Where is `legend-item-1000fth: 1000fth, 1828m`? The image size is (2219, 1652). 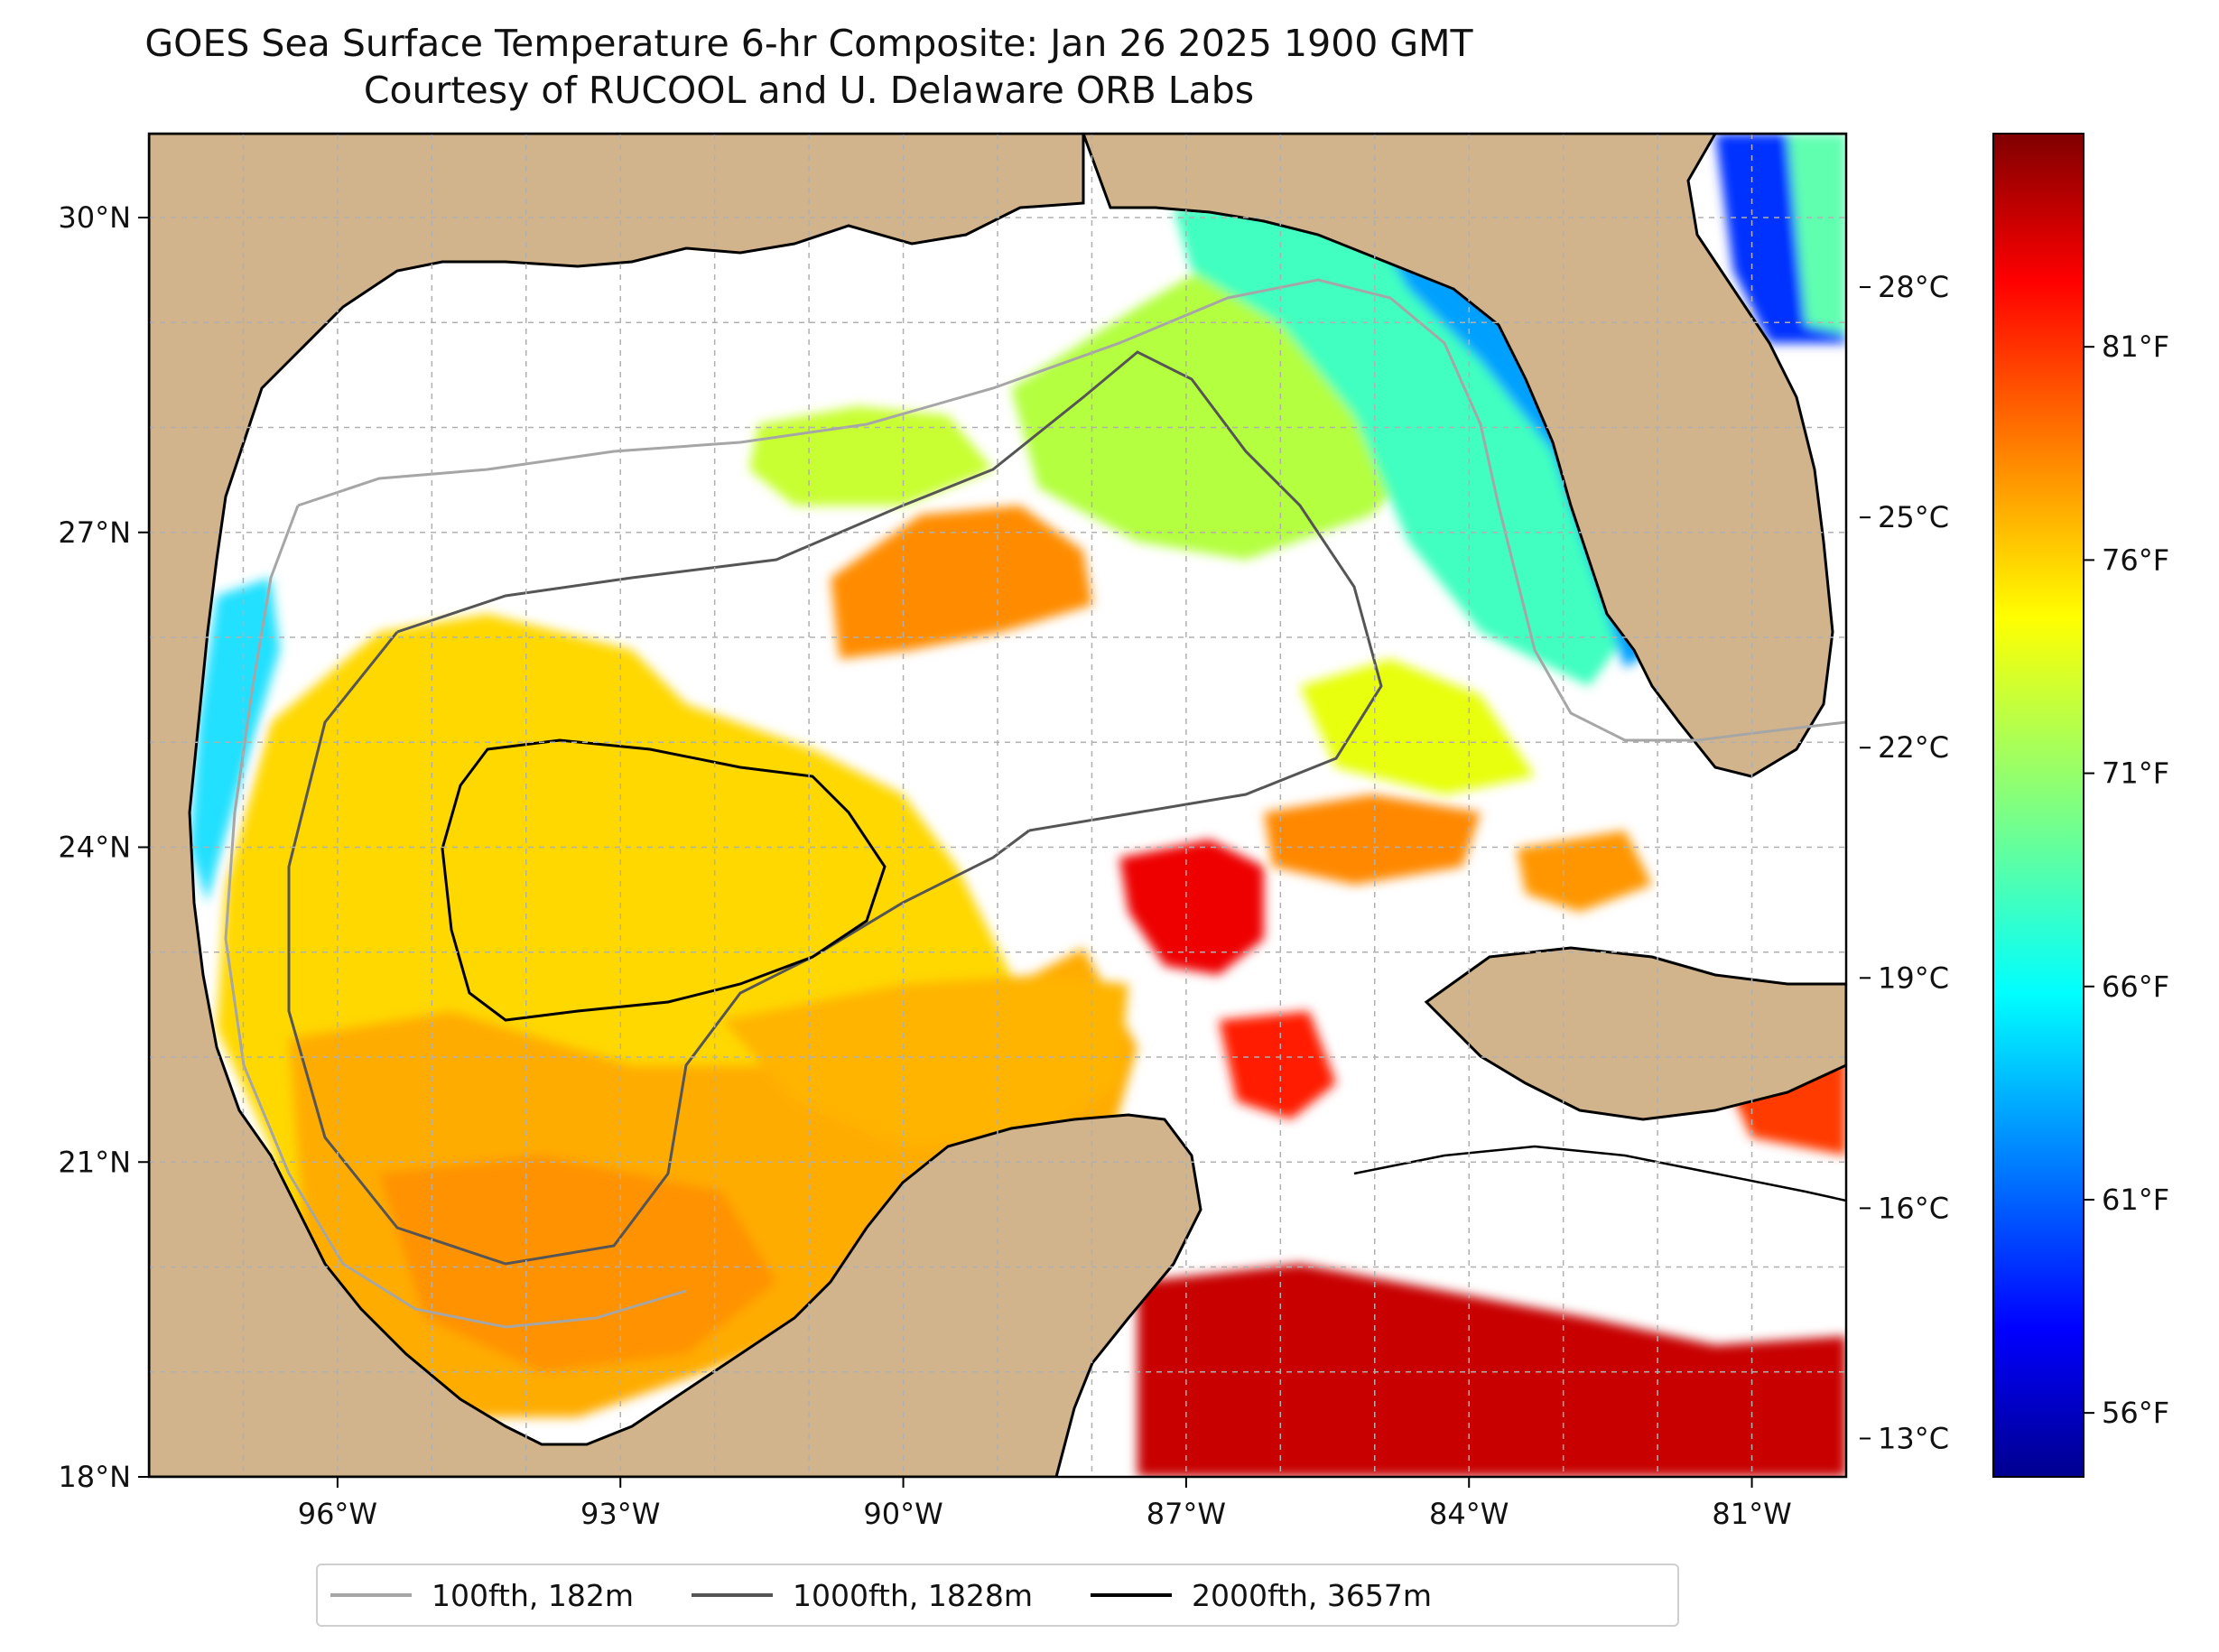
legend-item-1000fth: 1000fth, 1828m is located at coordinates (862, 1595).